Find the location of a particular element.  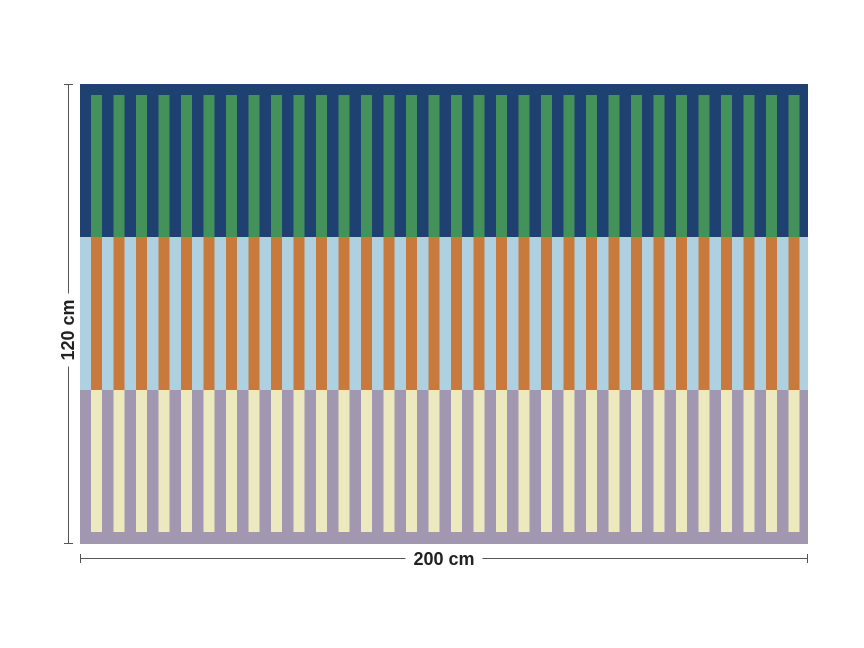

width-dimension-tick-right is located at coordinates (807, 558).